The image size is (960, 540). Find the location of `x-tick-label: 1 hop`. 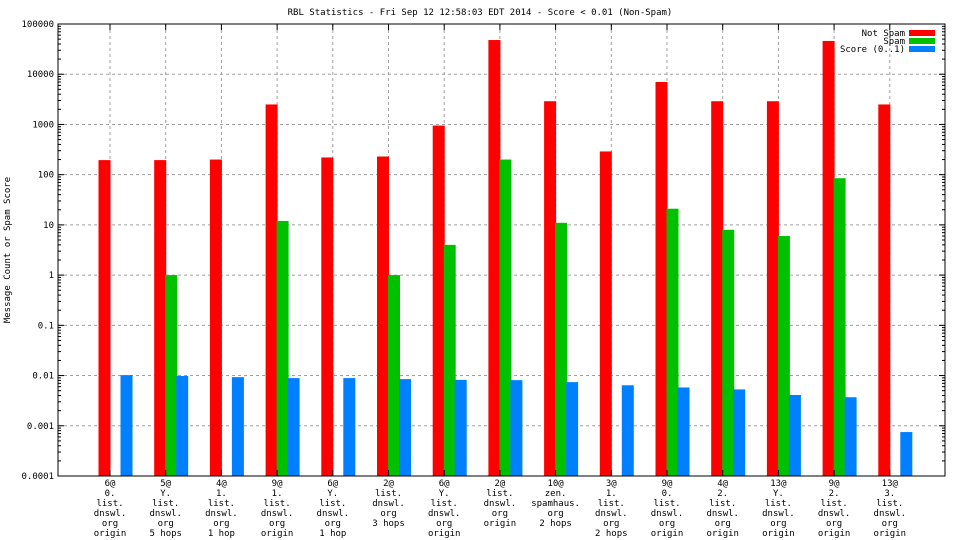

x-tick-label: 1 hop is located at coordinates (221, 534).